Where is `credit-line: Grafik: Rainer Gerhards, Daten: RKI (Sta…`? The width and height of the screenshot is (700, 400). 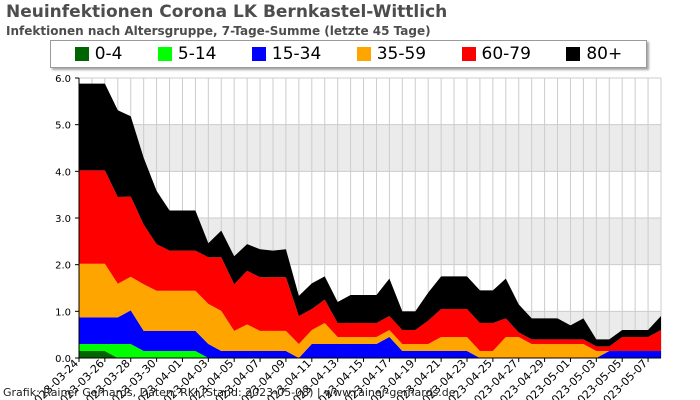
credit-line: Grafik: Rainer Gerhards, Daten: RKI (Sta… is located at coordinates (229, 392).